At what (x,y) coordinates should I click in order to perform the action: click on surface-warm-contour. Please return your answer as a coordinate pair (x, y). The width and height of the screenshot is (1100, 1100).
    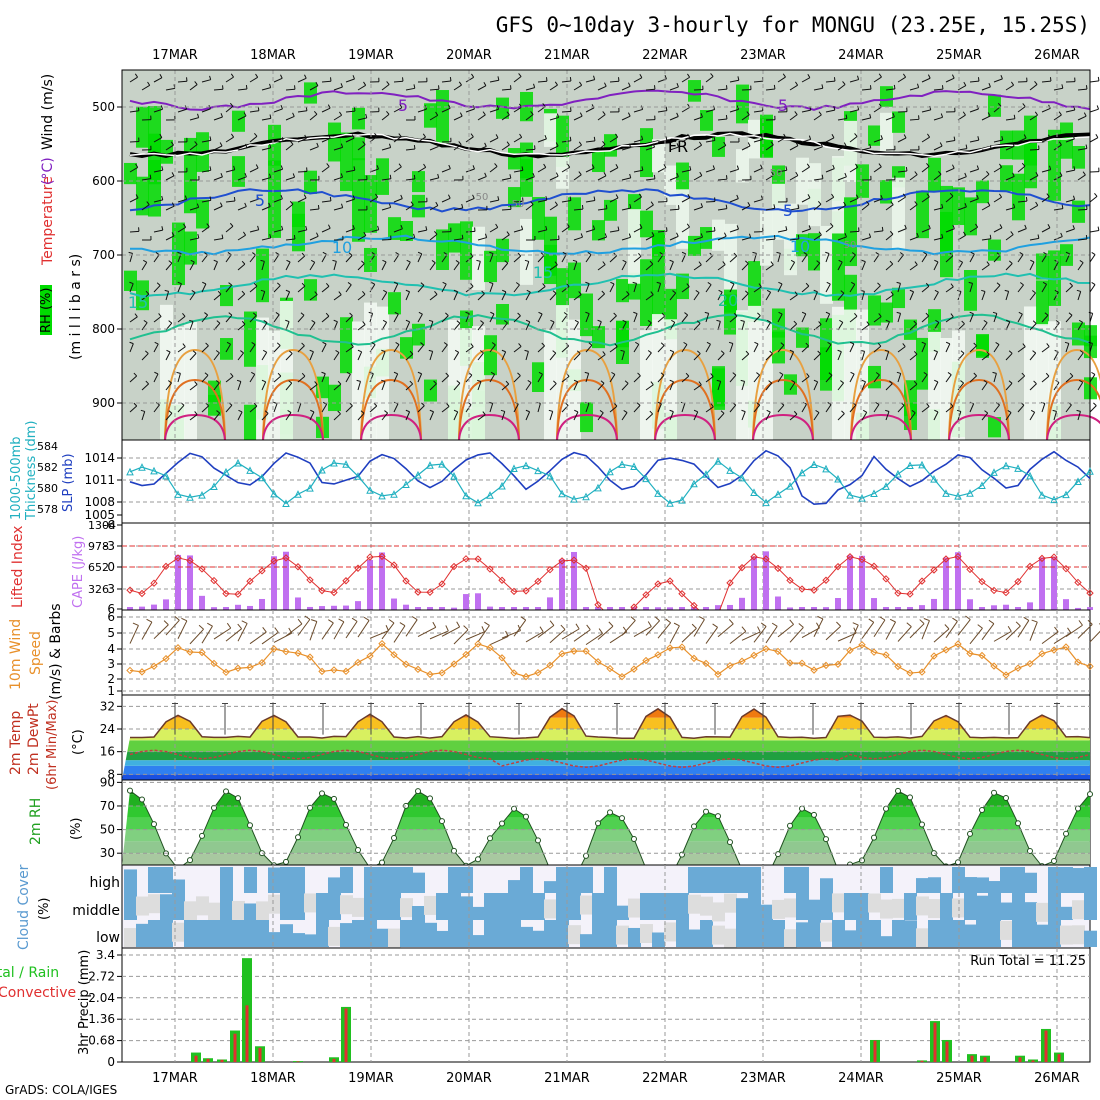
    Looking at the image, I should click on (293, 427).